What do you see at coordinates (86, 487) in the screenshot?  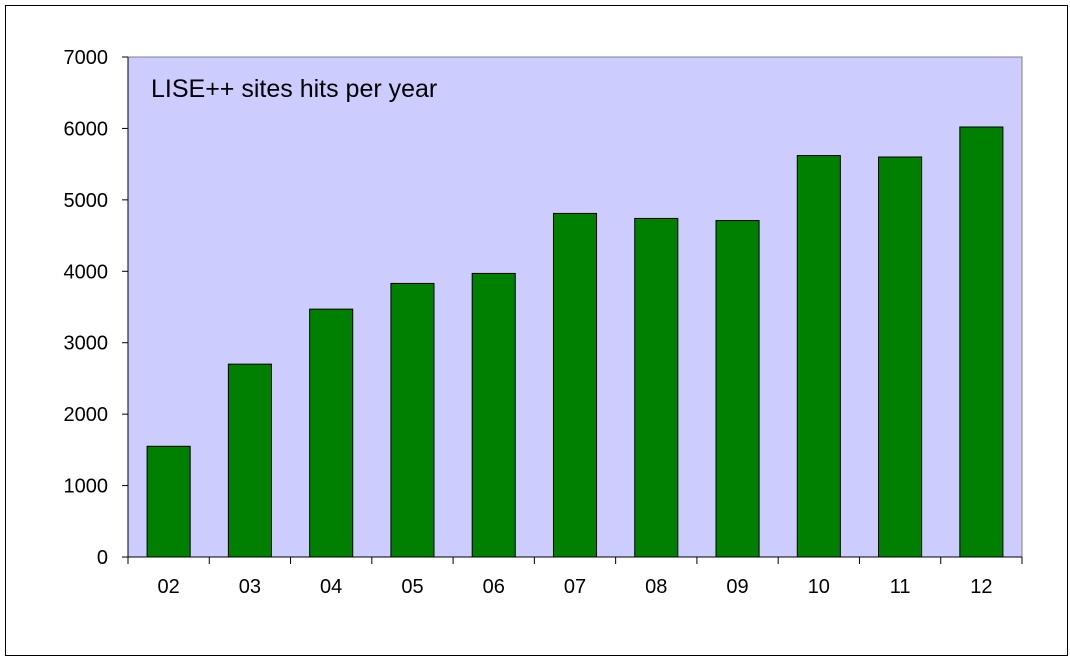 I see `y-tick-label: 1000` at bounding box center [86, 487].